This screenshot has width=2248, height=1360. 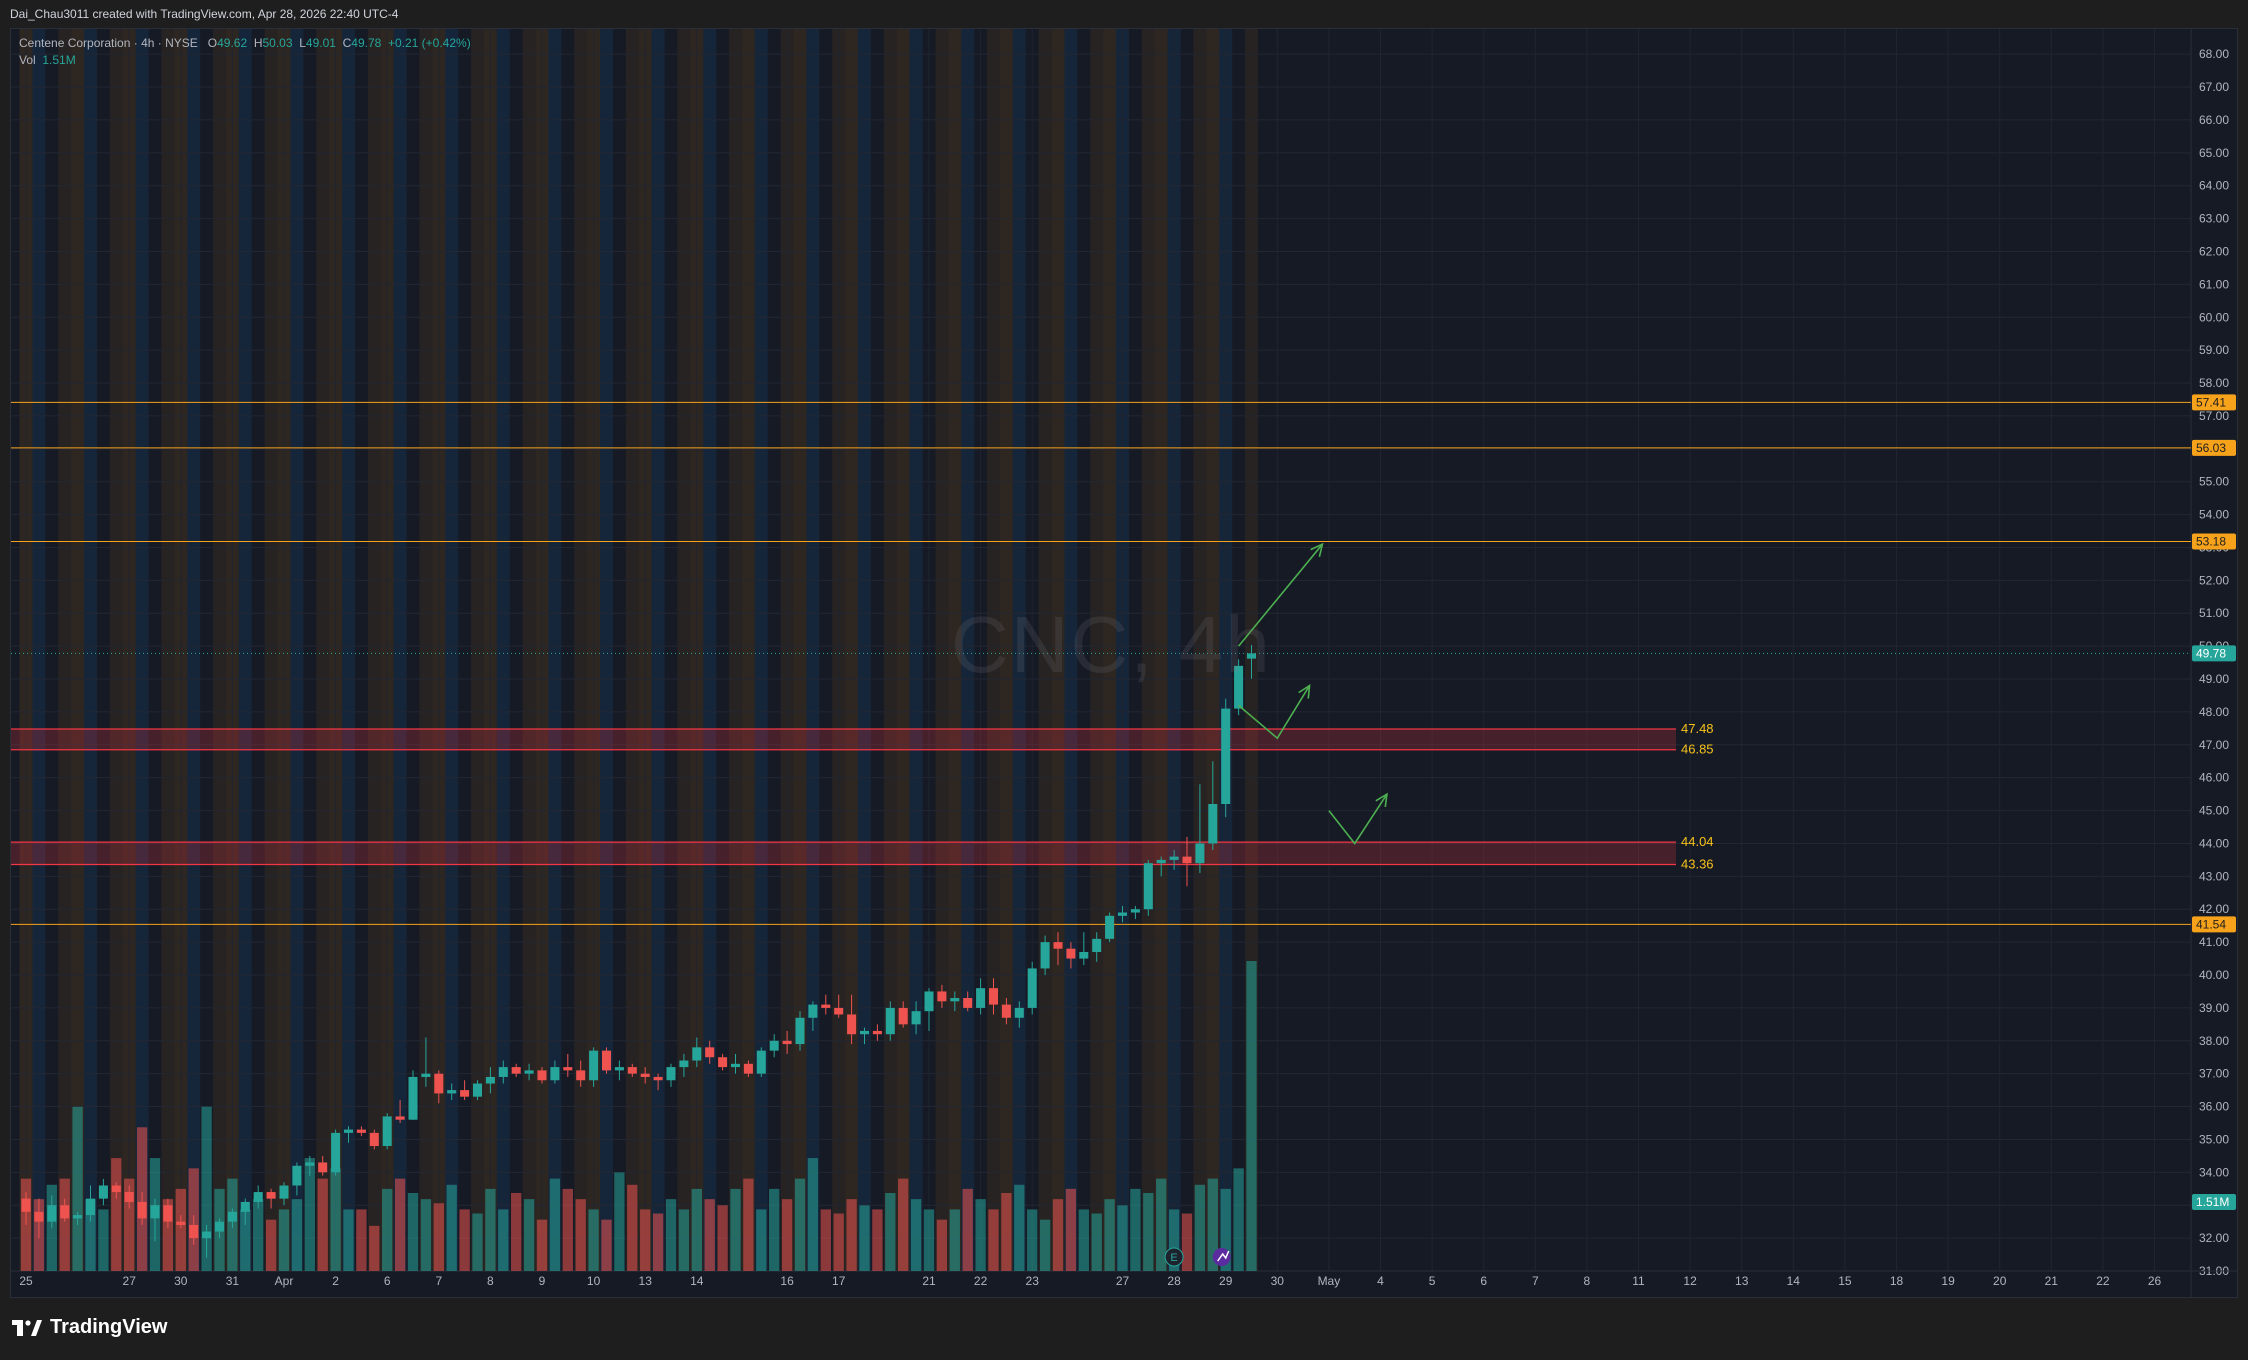 I want to click on x-tick-label: 13, so click(x=1742, y=1281).